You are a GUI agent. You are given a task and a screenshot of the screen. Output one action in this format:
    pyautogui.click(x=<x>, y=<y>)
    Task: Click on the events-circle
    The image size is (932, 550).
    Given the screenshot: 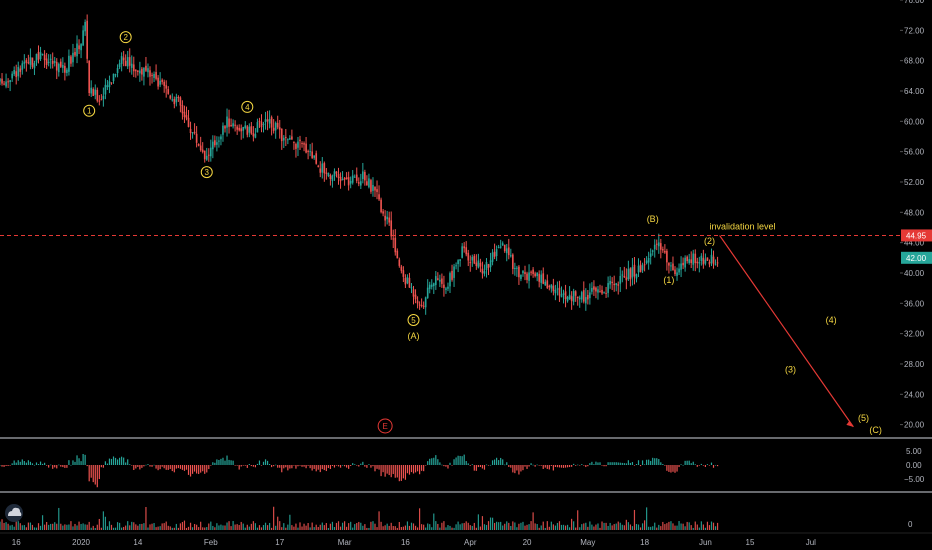 What is the action you would take?
    pyautogui.click(x=385, y=426)
    